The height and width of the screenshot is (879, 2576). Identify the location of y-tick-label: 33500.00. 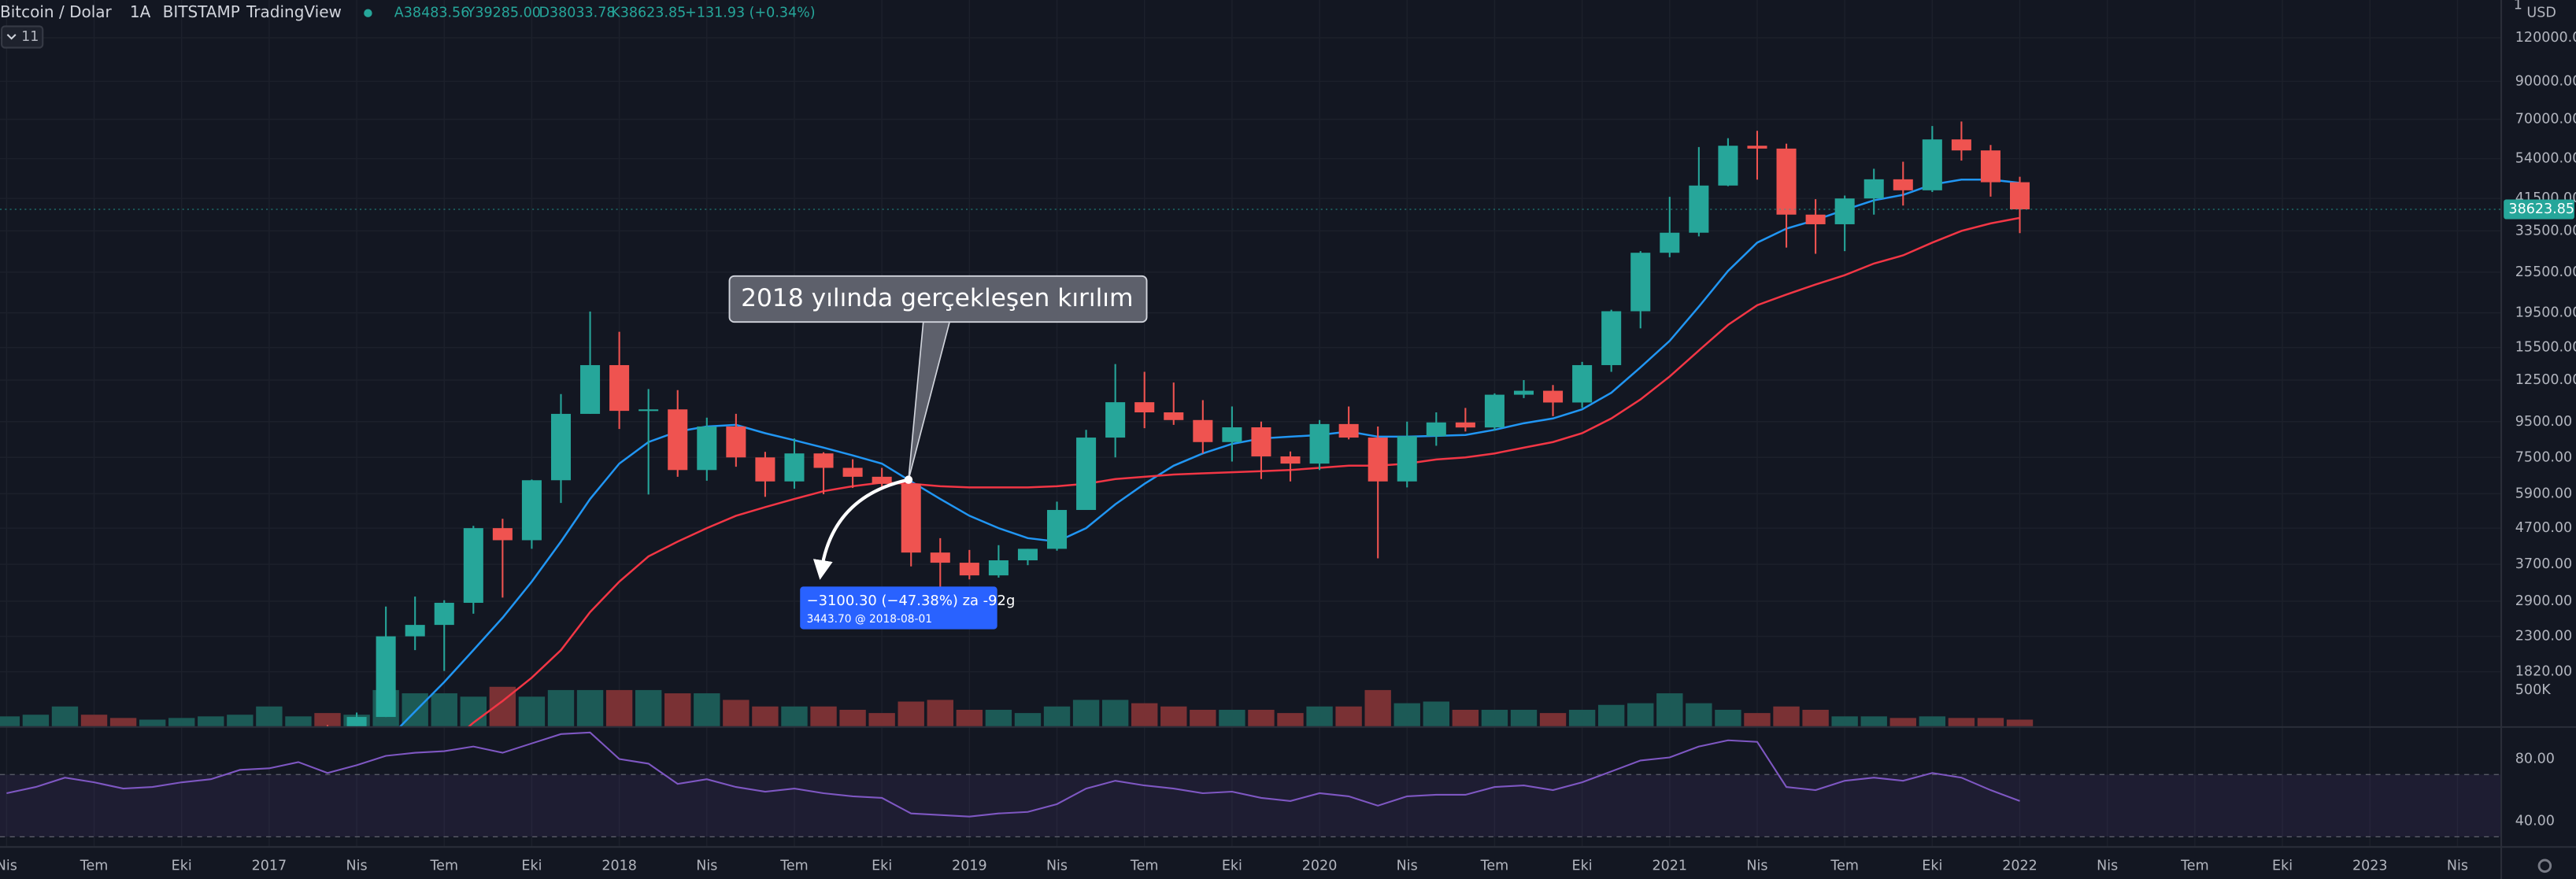
(2545, 230).